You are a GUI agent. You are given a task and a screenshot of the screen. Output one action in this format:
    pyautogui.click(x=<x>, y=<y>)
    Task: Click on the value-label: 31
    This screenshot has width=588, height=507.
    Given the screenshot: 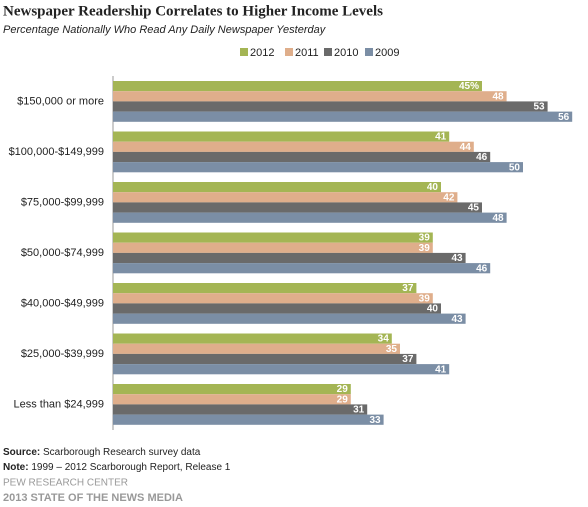 What is the action you would take?
    pyautogui.click(x=359, y=410)
    